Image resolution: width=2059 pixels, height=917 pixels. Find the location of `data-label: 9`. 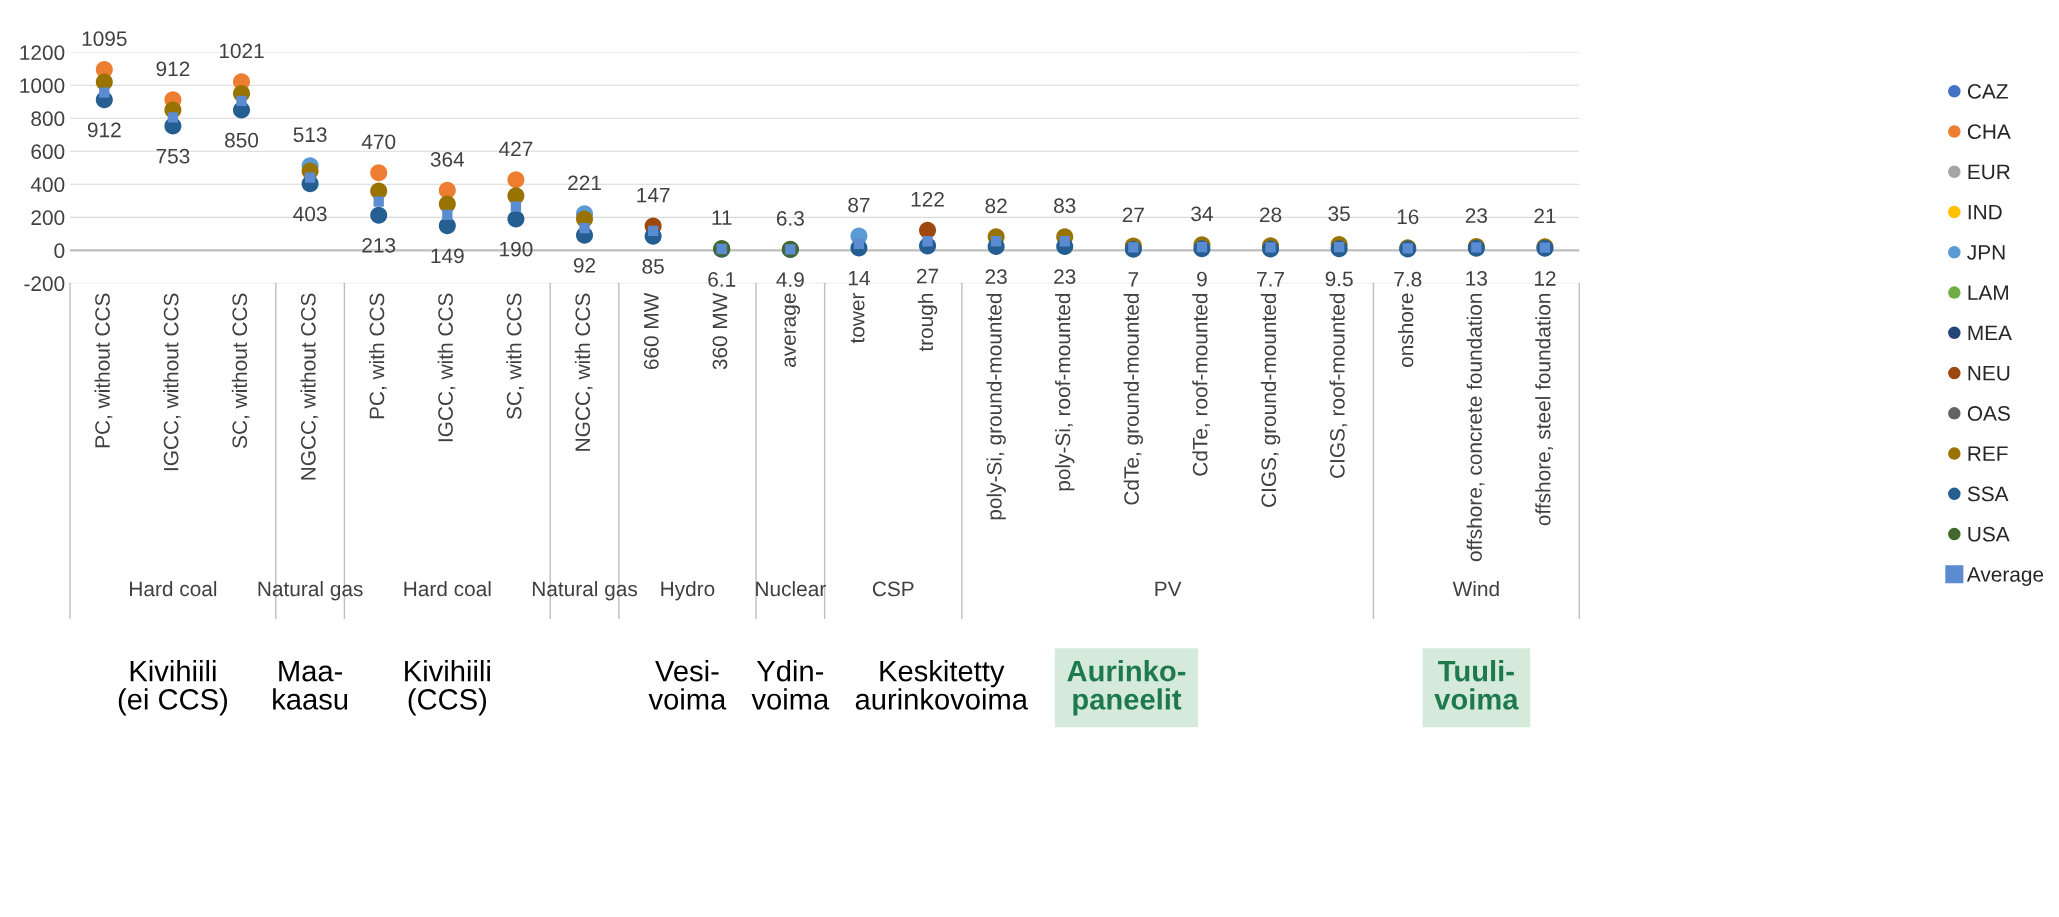

data-label: 9 is located at coordinates (1202, 279).